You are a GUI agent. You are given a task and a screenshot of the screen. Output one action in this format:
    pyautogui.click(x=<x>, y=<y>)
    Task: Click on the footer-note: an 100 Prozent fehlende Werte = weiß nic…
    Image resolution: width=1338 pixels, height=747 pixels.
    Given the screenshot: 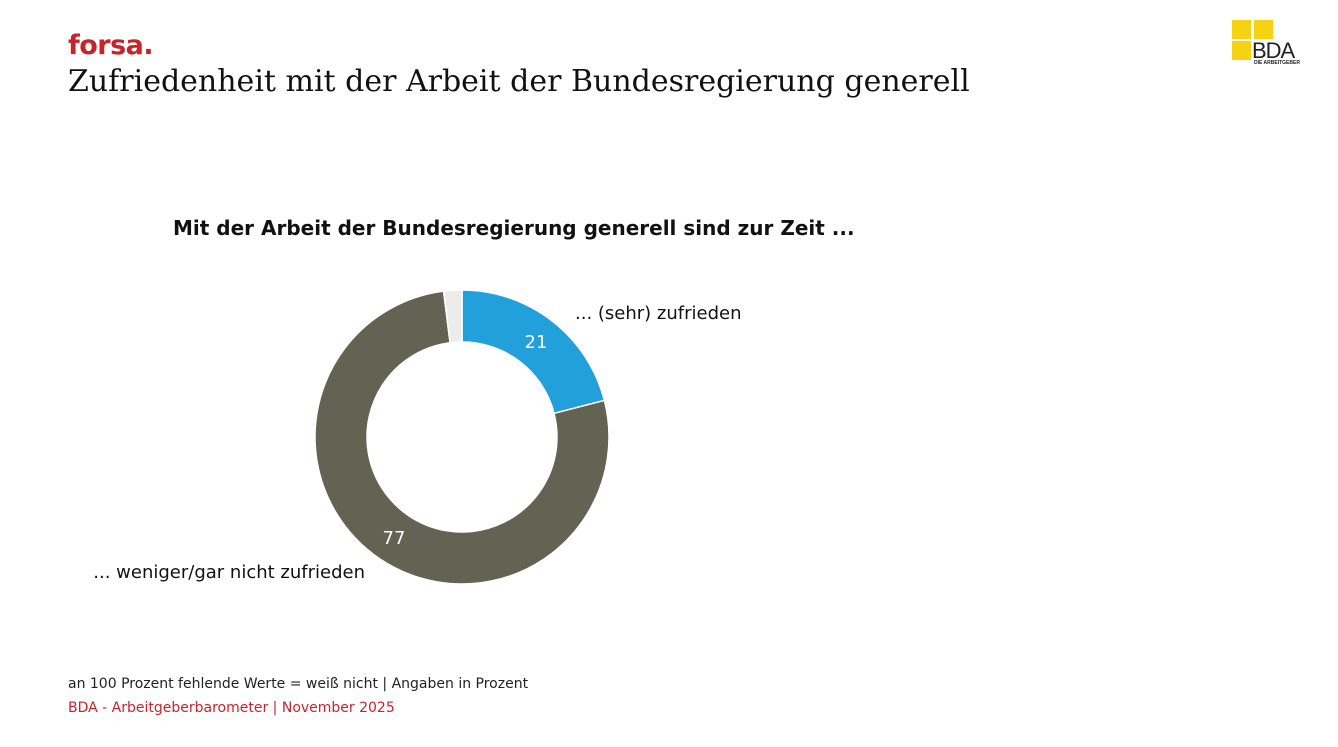 What is the action you would take?
    pyautogui.click(x=298, y=684)
    